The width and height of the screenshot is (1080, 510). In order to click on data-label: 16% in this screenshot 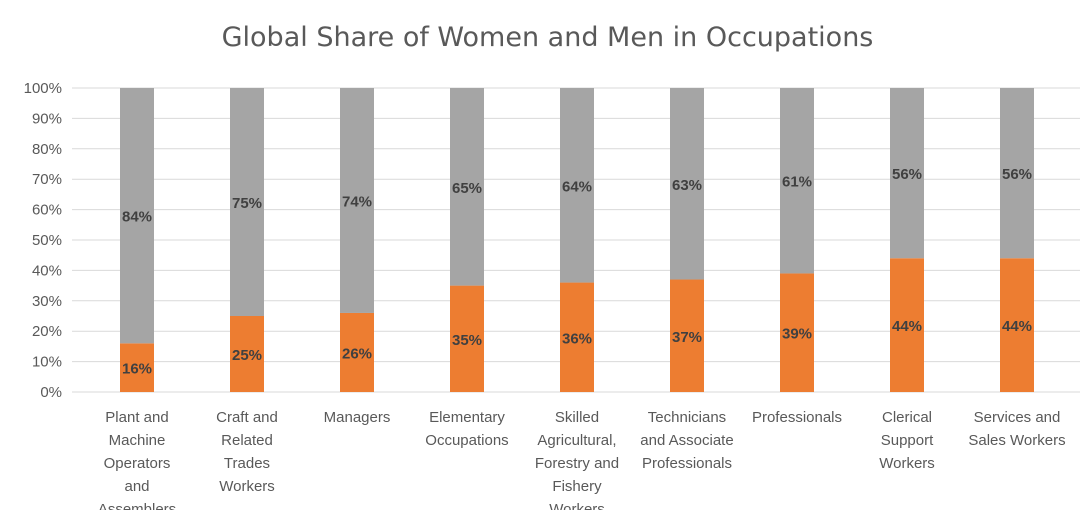, I will do `click(137, 369)`.